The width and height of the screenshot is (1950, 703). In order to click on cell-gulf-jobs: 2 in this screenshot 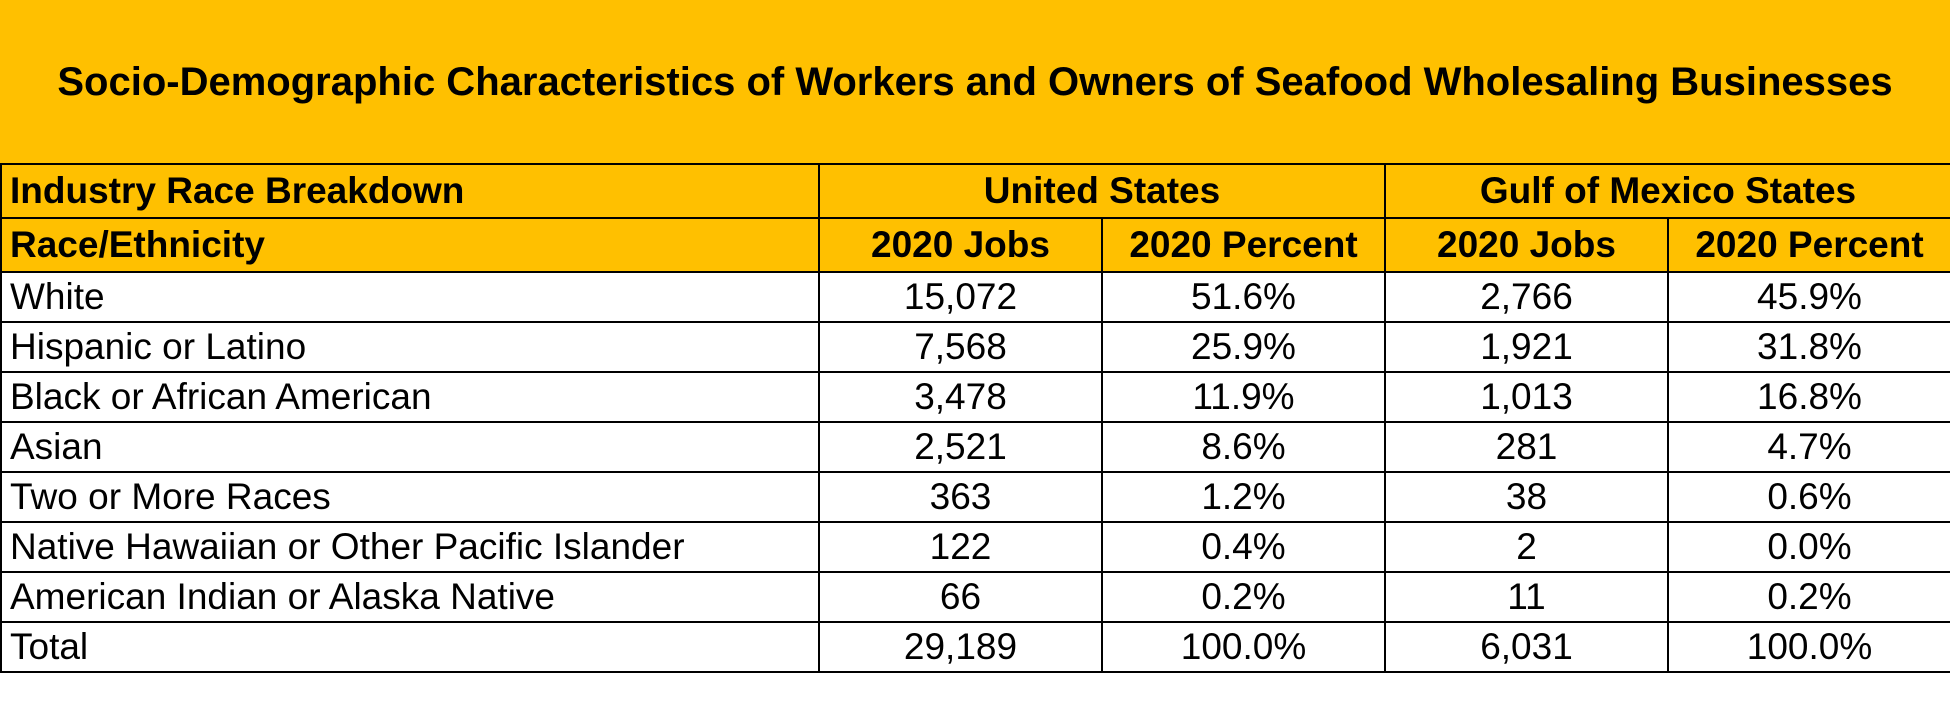, I will do `click(1526, 547)`.